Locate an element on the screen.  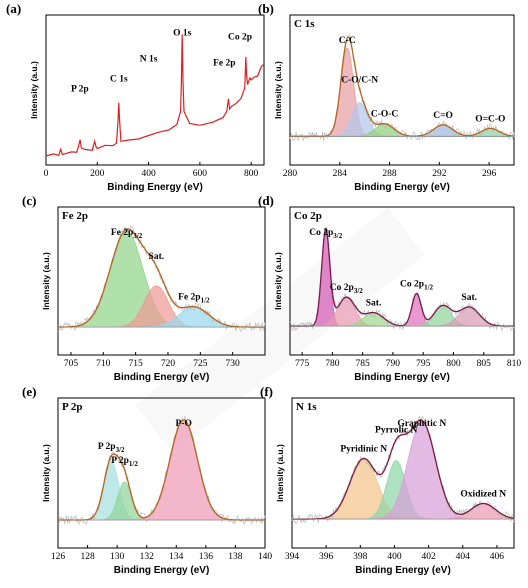
x-tick-label: 775 is located at coordinates (302, 364).